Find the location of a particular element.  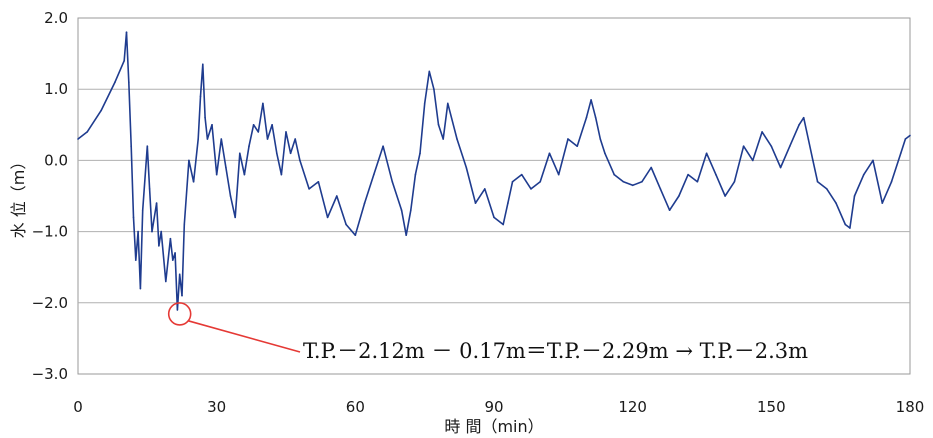

x-tick-label: 150 is located at coordinates (771, 407).